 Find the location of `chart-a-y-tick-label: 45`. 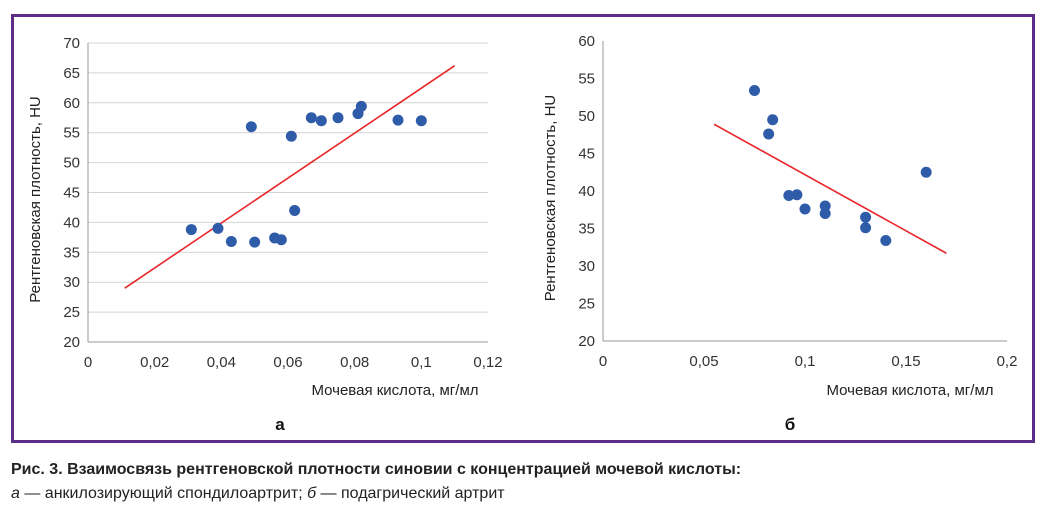

chart-a-y-tick-label: 45 is located at coordinates (71, 193).